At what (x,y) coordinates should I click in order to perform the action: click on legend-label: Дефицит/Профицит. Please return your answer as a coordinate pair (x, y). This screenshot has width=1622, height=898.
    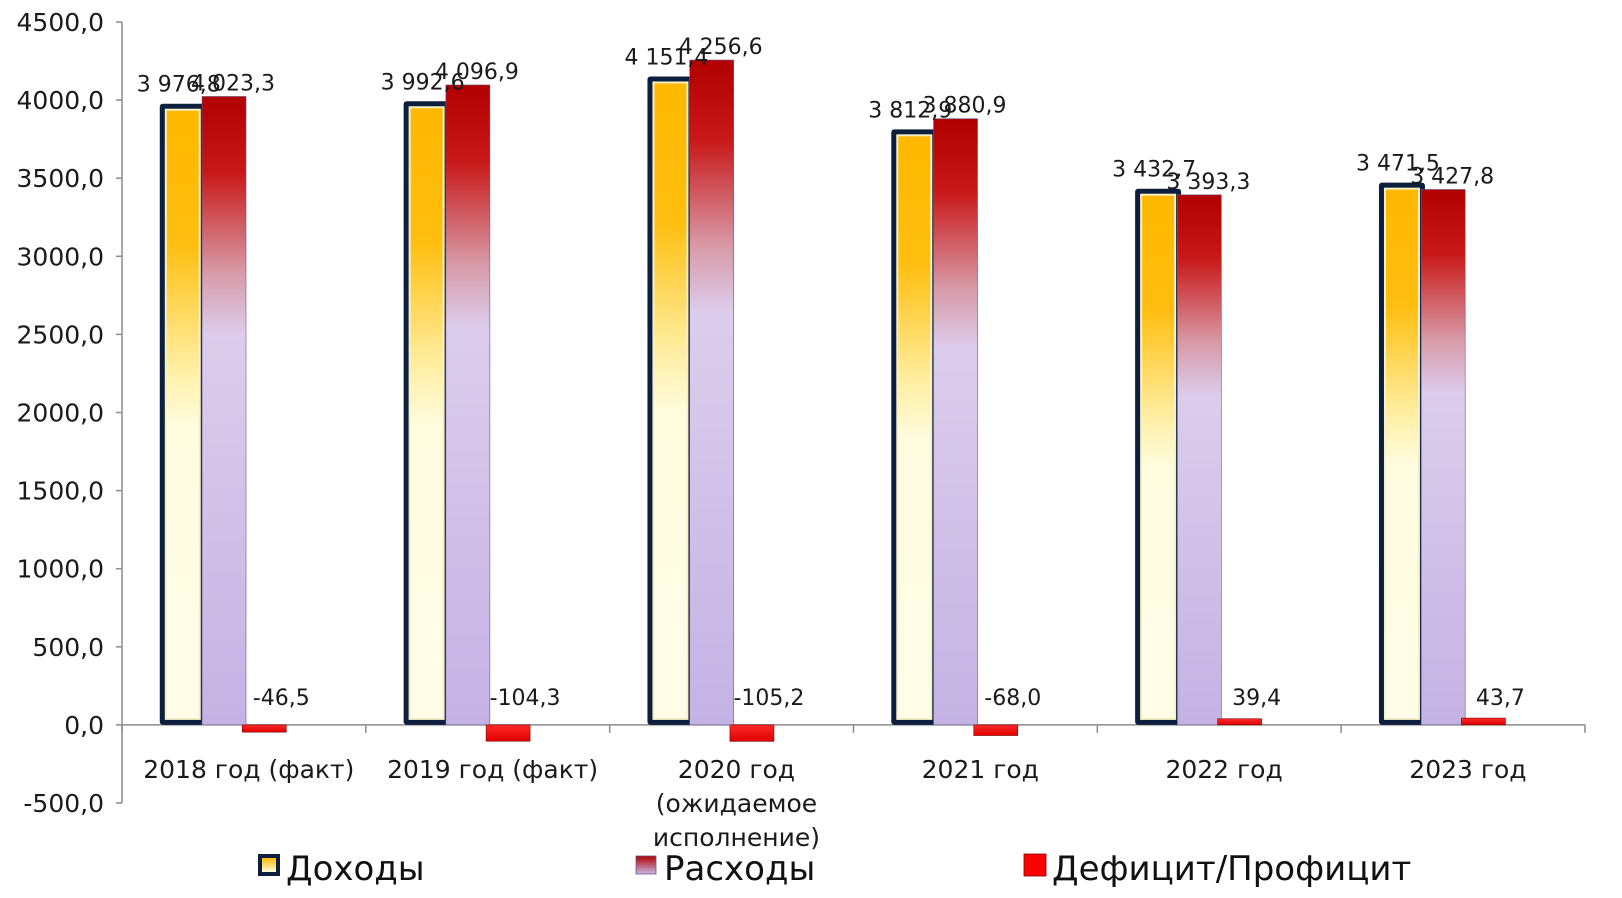
    Looking at the image, I should click on (1231, 869).